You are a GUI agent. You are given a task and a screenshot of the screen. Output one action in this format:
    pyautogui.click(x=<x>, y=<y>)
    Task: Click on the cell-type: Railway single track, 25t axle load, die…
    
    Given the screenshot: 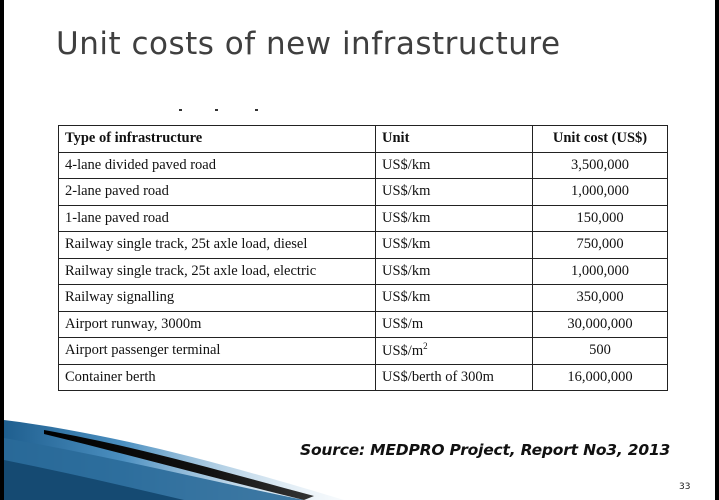 What is the action you would take?
    pyautogui.click(x=217, y=245)
    